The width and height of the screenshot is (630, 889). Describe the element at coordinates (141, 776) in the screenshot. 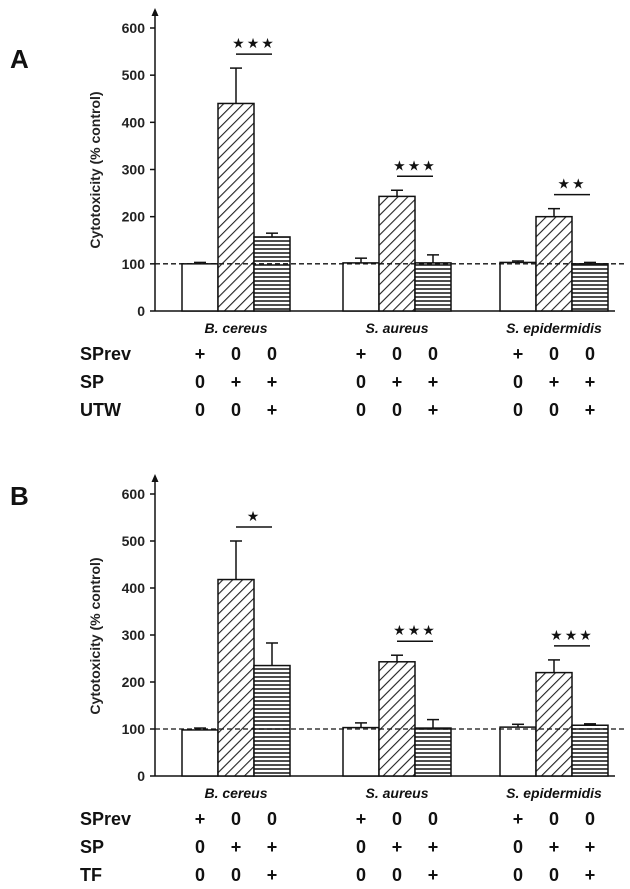

I see `y-tick-label: 0` at that location.